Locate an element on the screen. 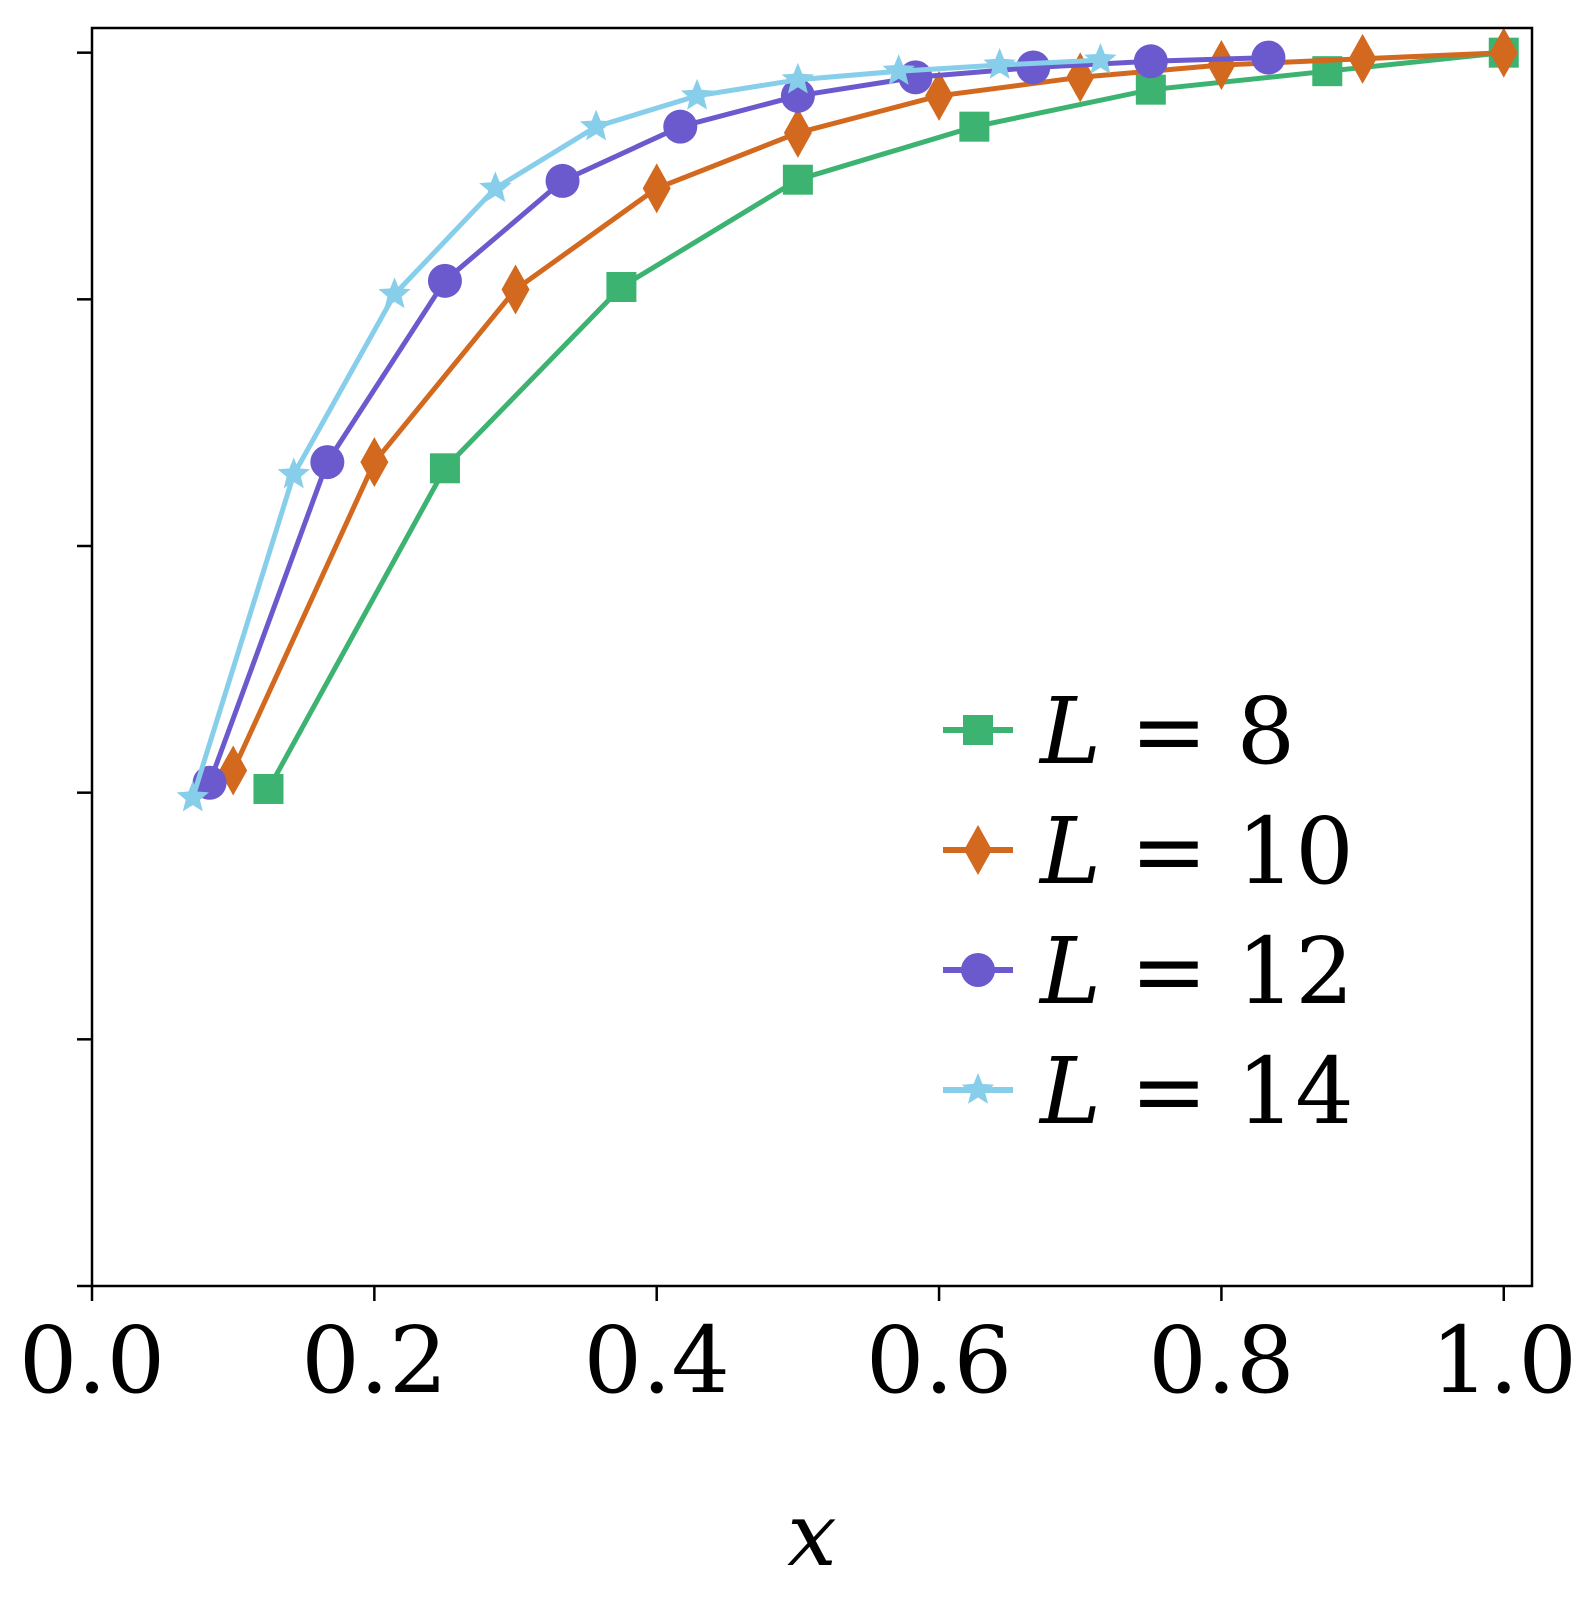  x-axis-label: x is located at coordinates (812, 1534).